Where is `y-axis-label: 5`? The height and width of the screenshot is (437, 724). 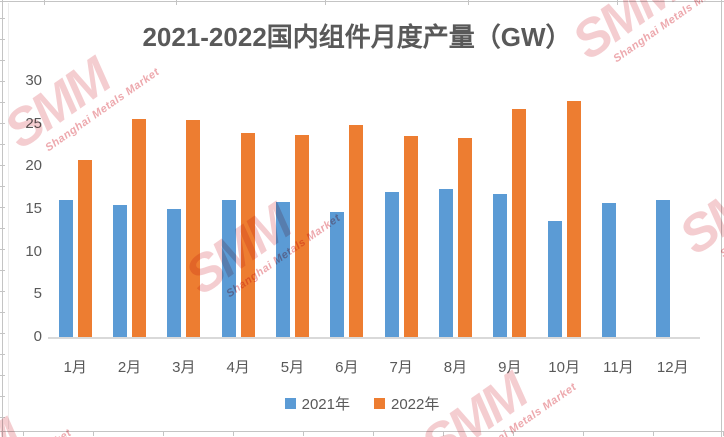 y-axis-label: 5 is located at coordinates (37, 293).